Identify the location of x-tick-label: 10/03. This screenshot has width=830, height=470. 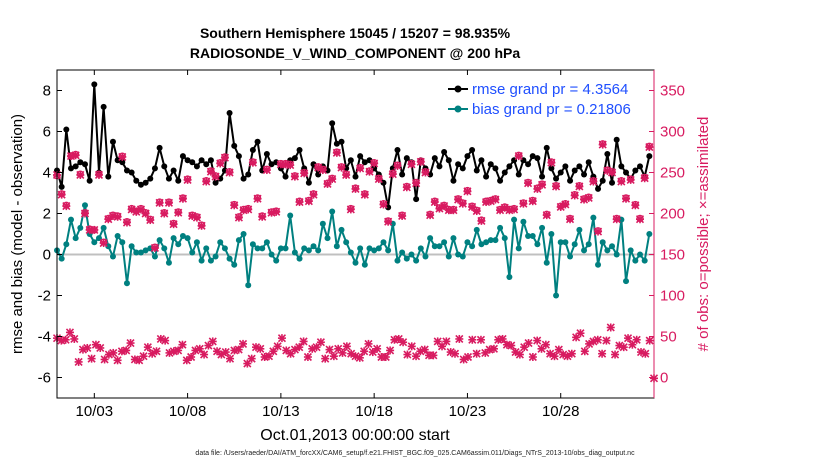
(95, 411).